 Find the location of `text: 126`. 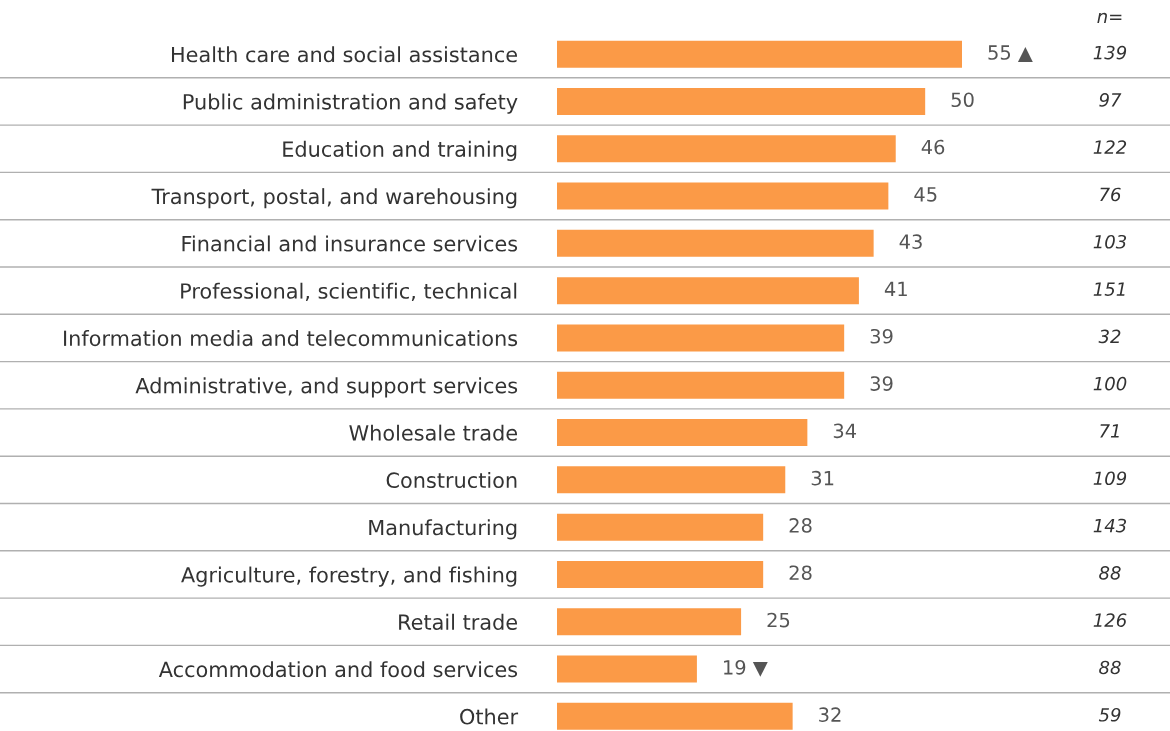

text: 126 is located at coordinates (1110, 620).